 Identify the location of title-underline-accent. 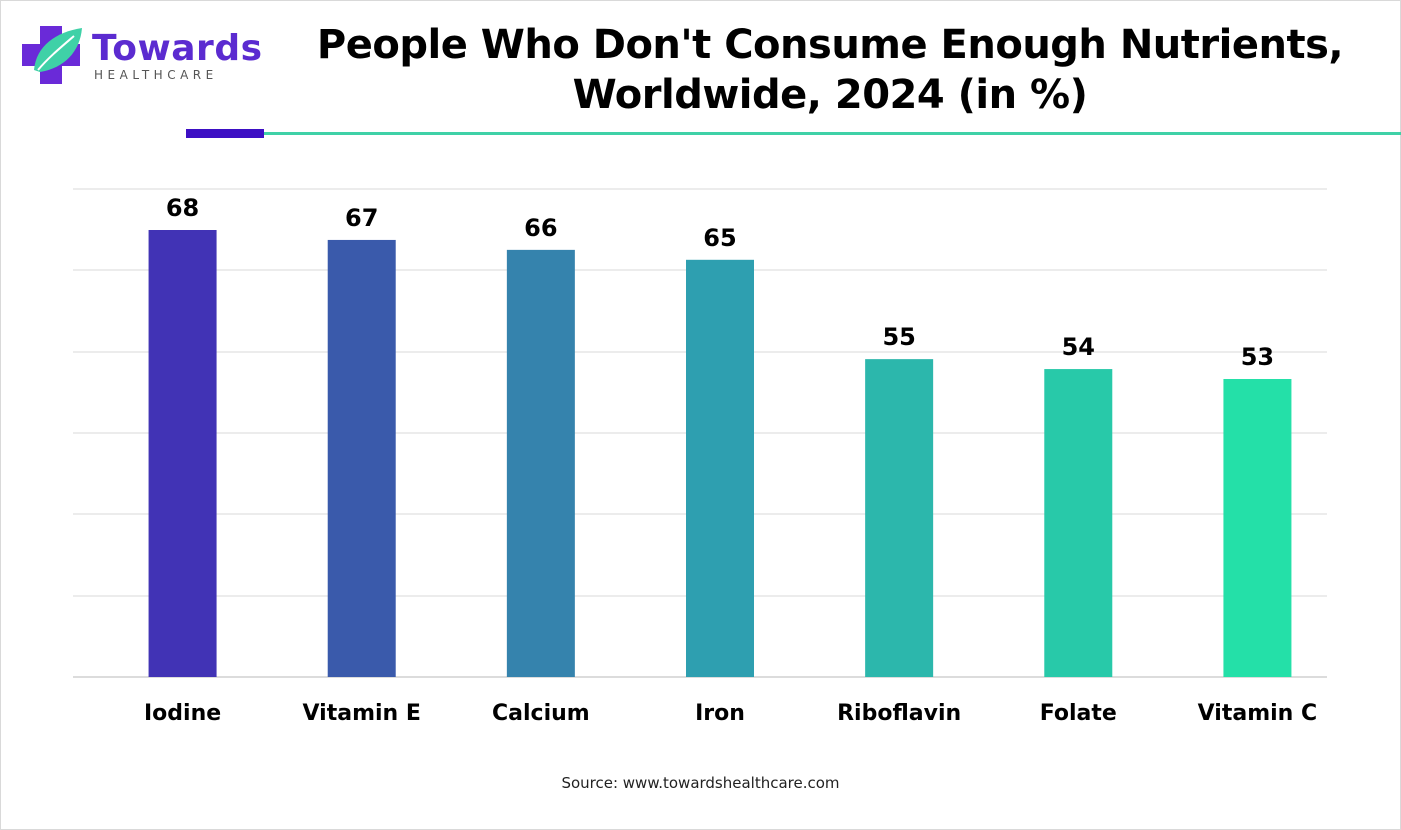
(225, 133).